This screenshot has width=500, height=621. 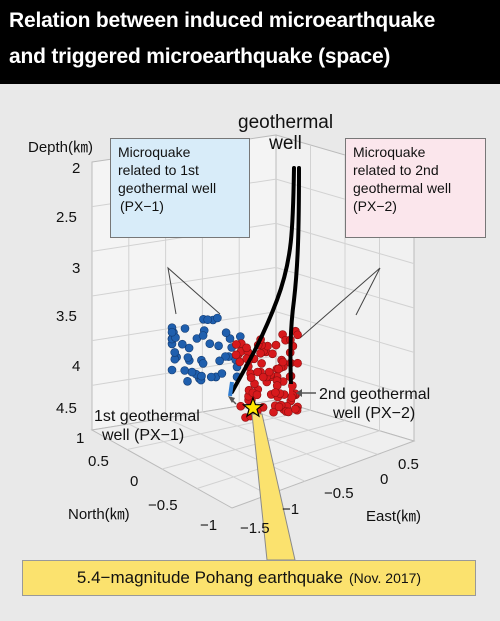 I want to click on mainshock-star, so click(x=253, y=407).